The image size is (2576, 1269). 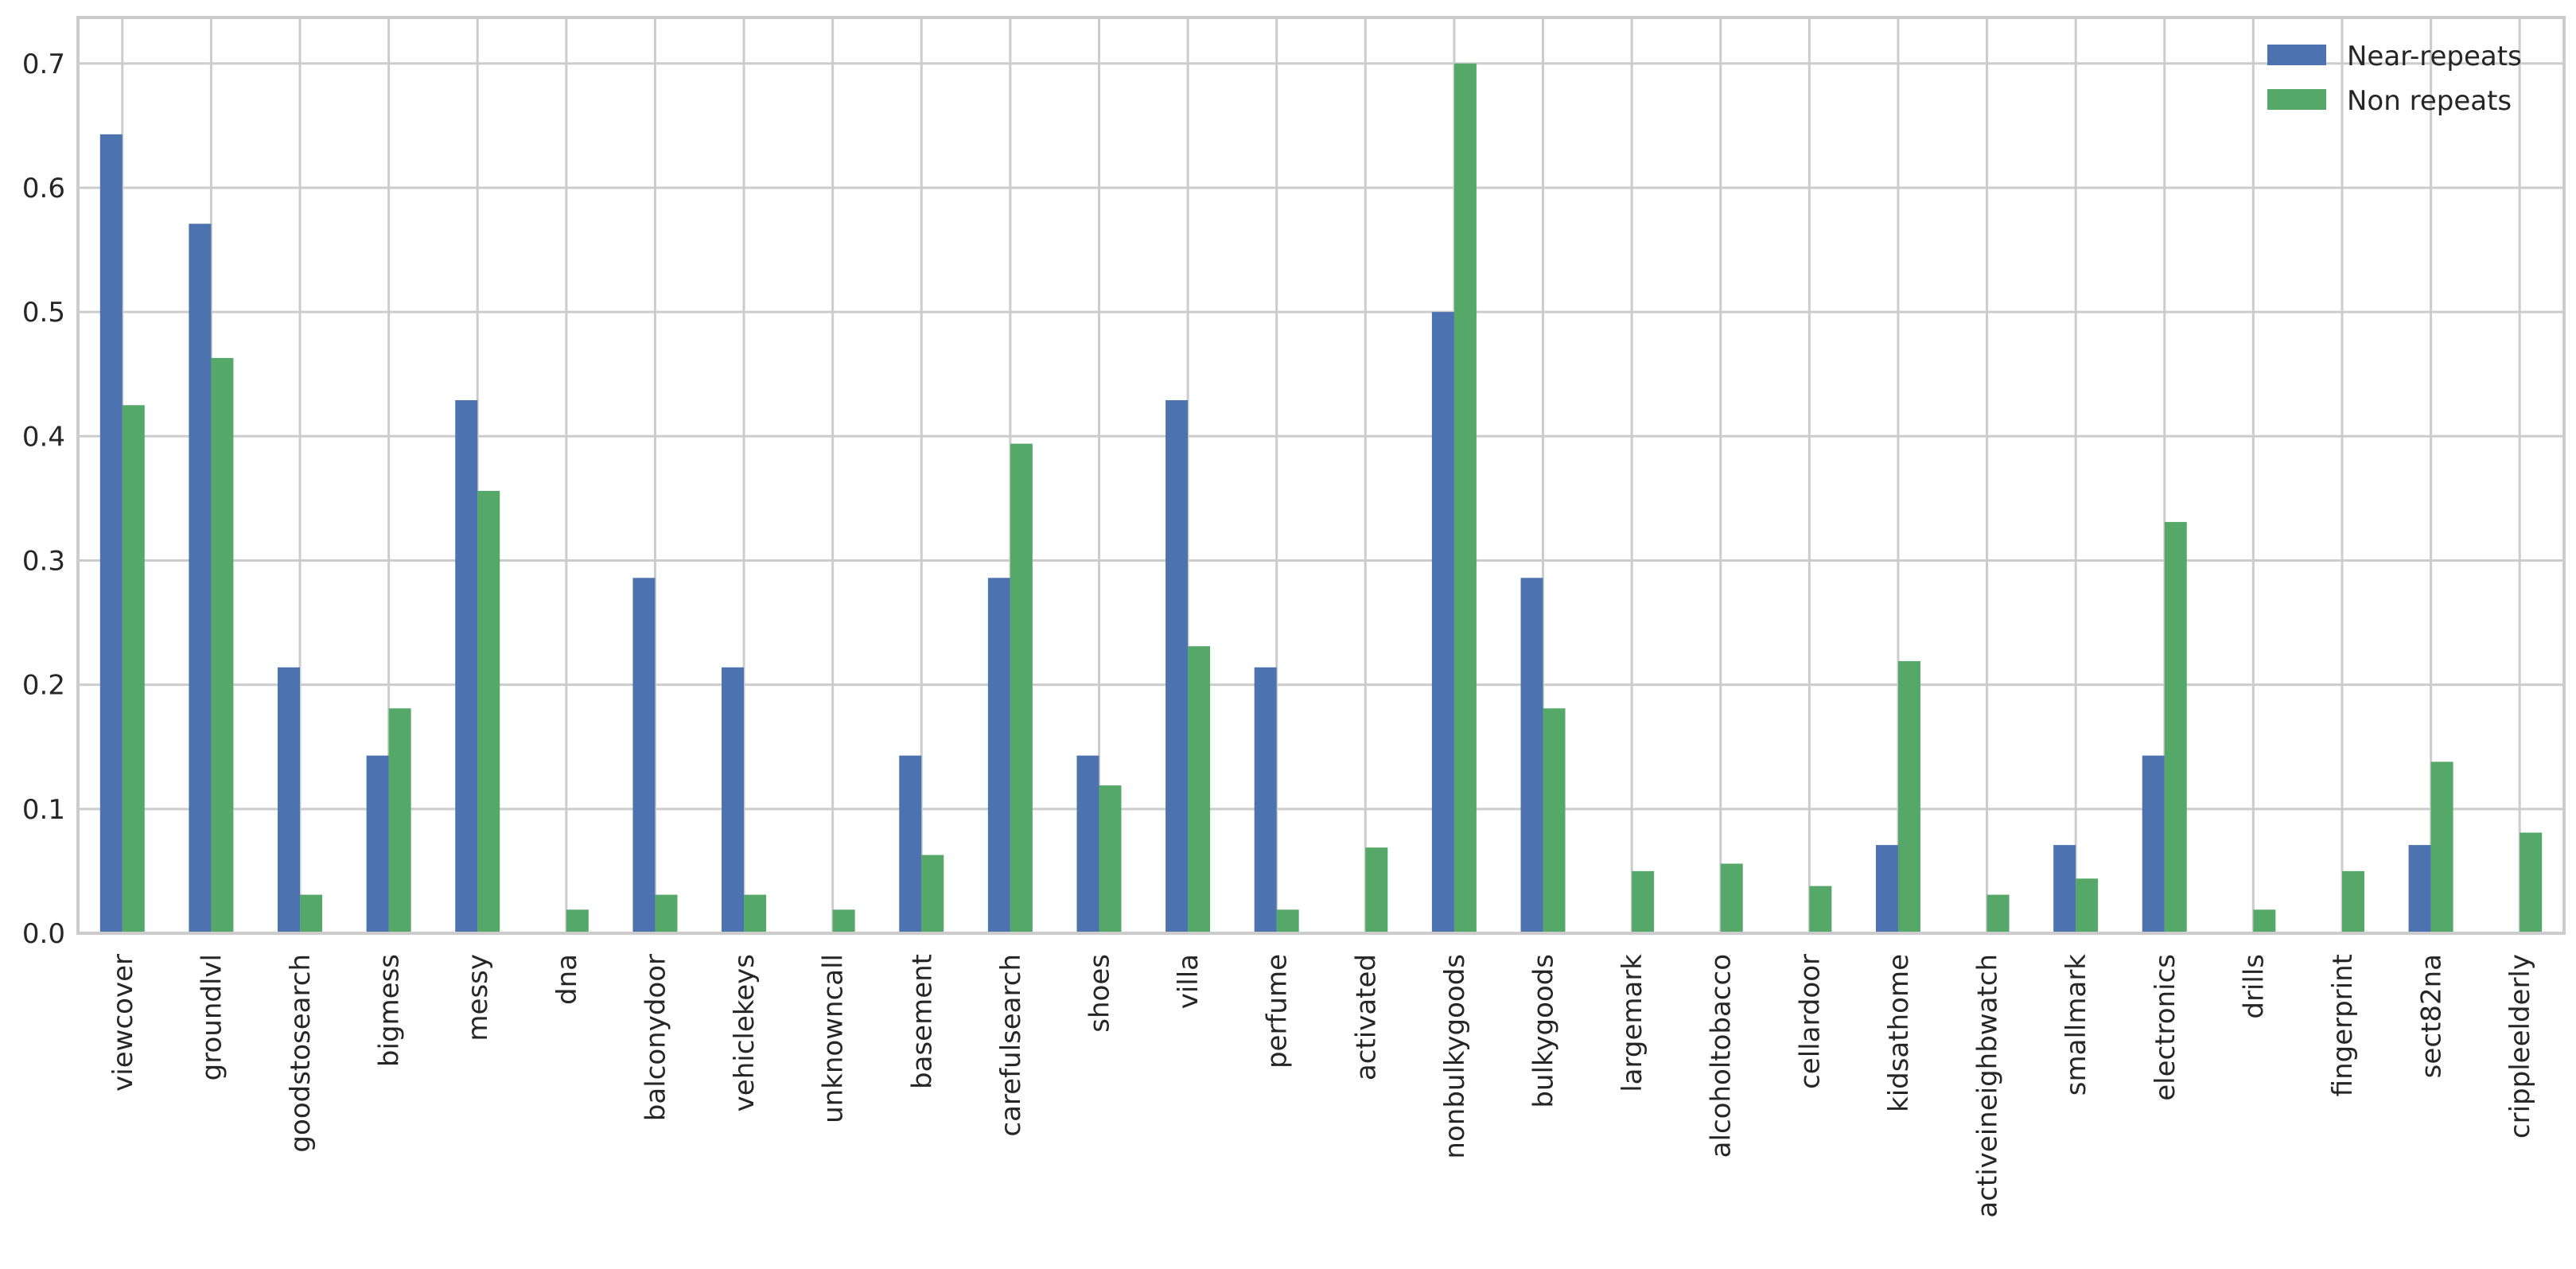 I want to click on bar-non-repeats-balconydoor, so click(x=667, y=913).